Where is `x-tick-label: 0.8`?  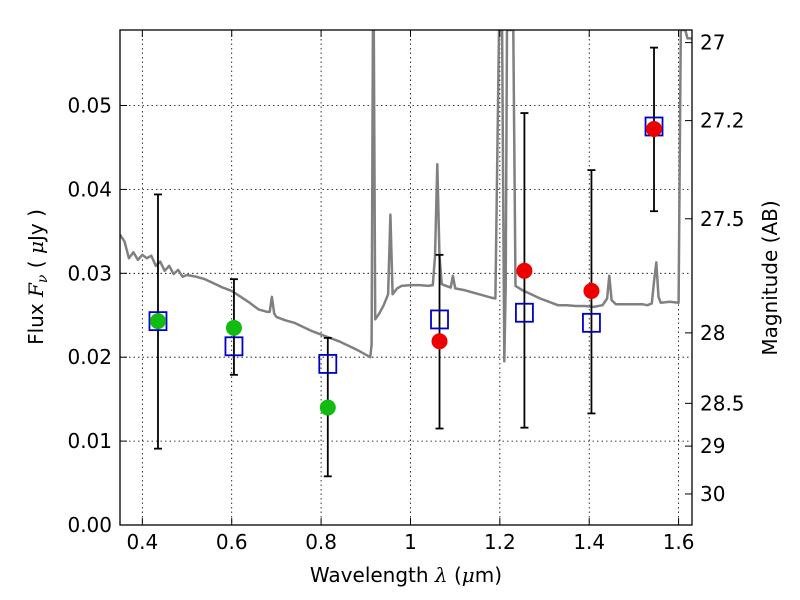 x-tick-label: 0.8 is located at coordinates (321, 542).